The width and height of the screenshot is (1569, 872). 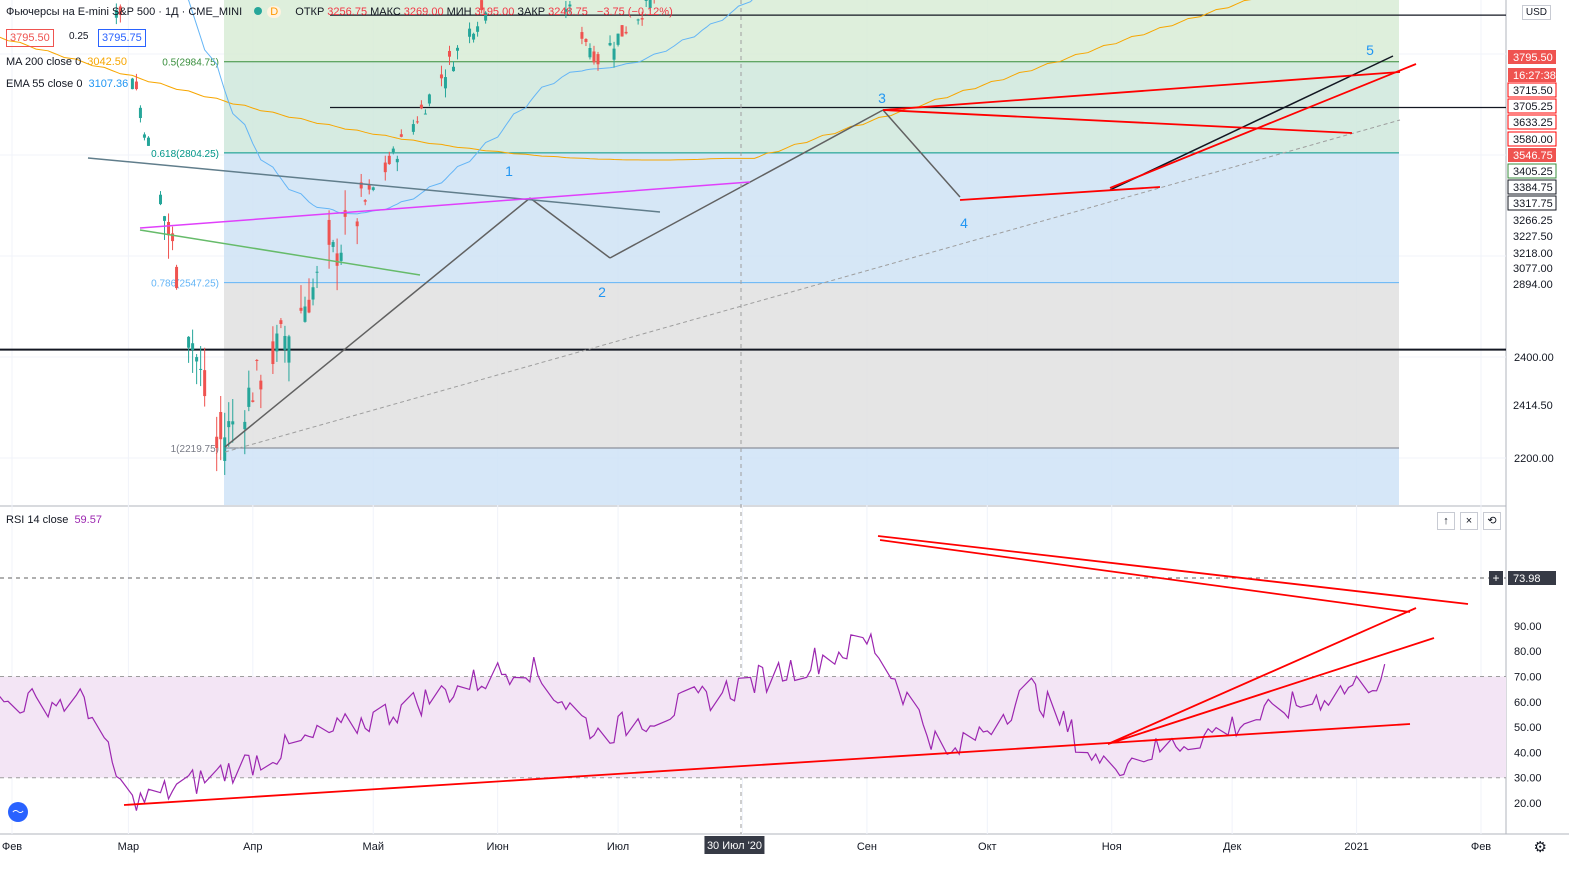 I want to click on close-pane-button: ×, so click(x=1469, y=521).